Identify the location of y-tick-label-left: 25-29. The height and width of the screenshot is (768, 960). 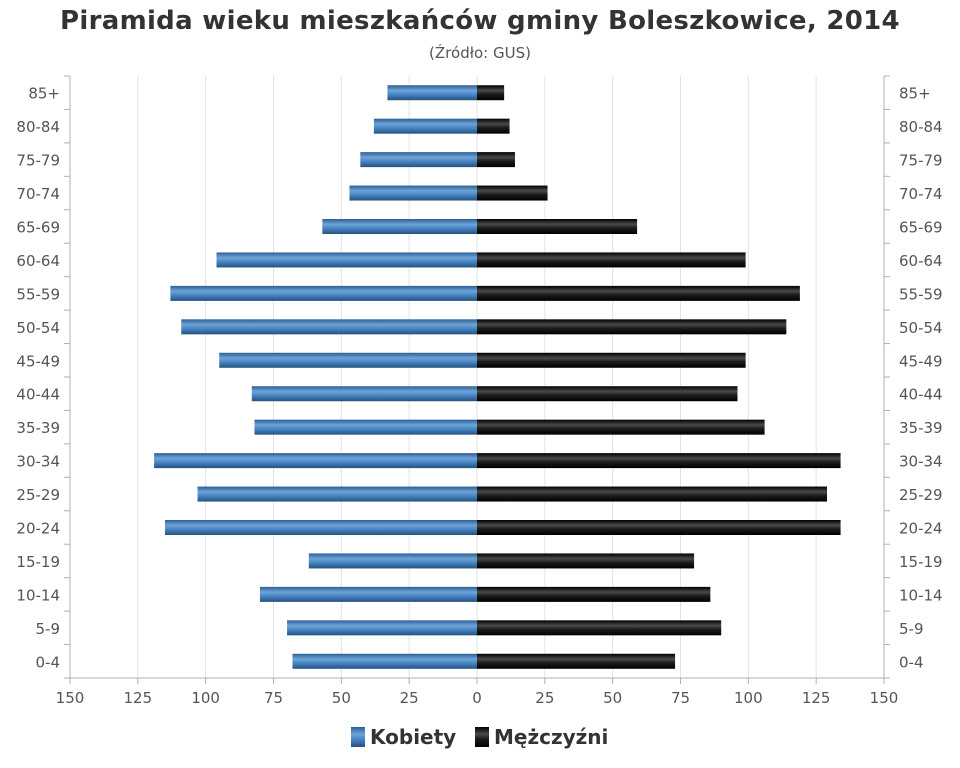
(38, 495).